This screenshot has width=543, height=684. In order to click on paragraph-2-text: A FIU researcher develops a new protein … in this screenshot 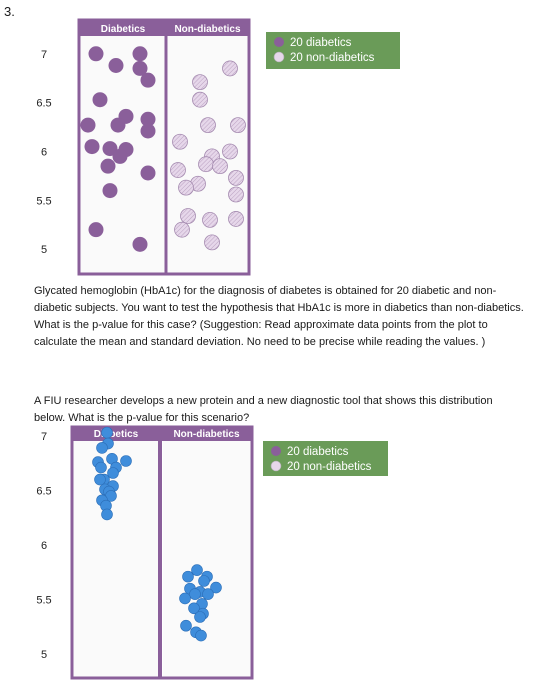, I will do `click(263, 409)`.